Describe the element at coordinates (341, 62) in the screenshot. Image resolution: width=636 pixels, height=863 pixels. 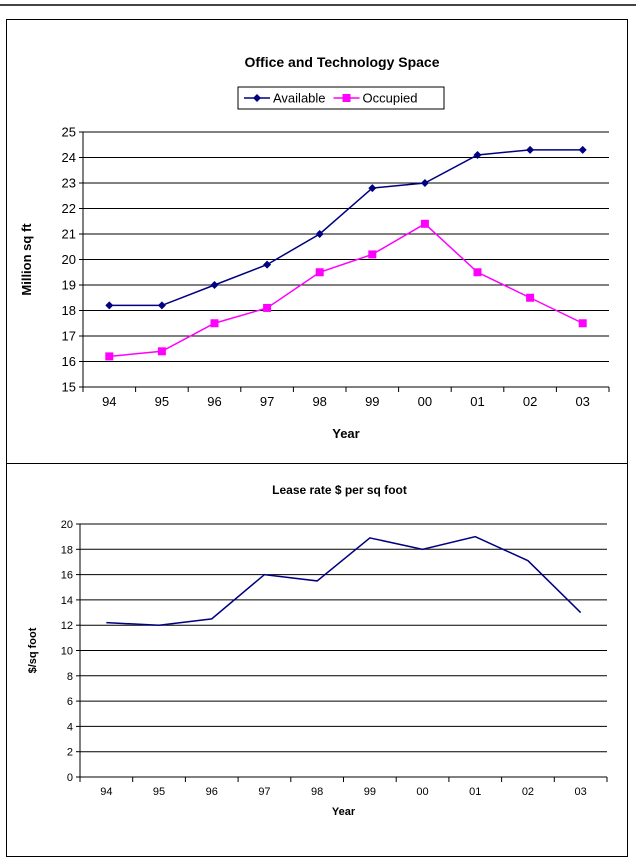
I see `chart-title: Office and Technology Space` at that location.